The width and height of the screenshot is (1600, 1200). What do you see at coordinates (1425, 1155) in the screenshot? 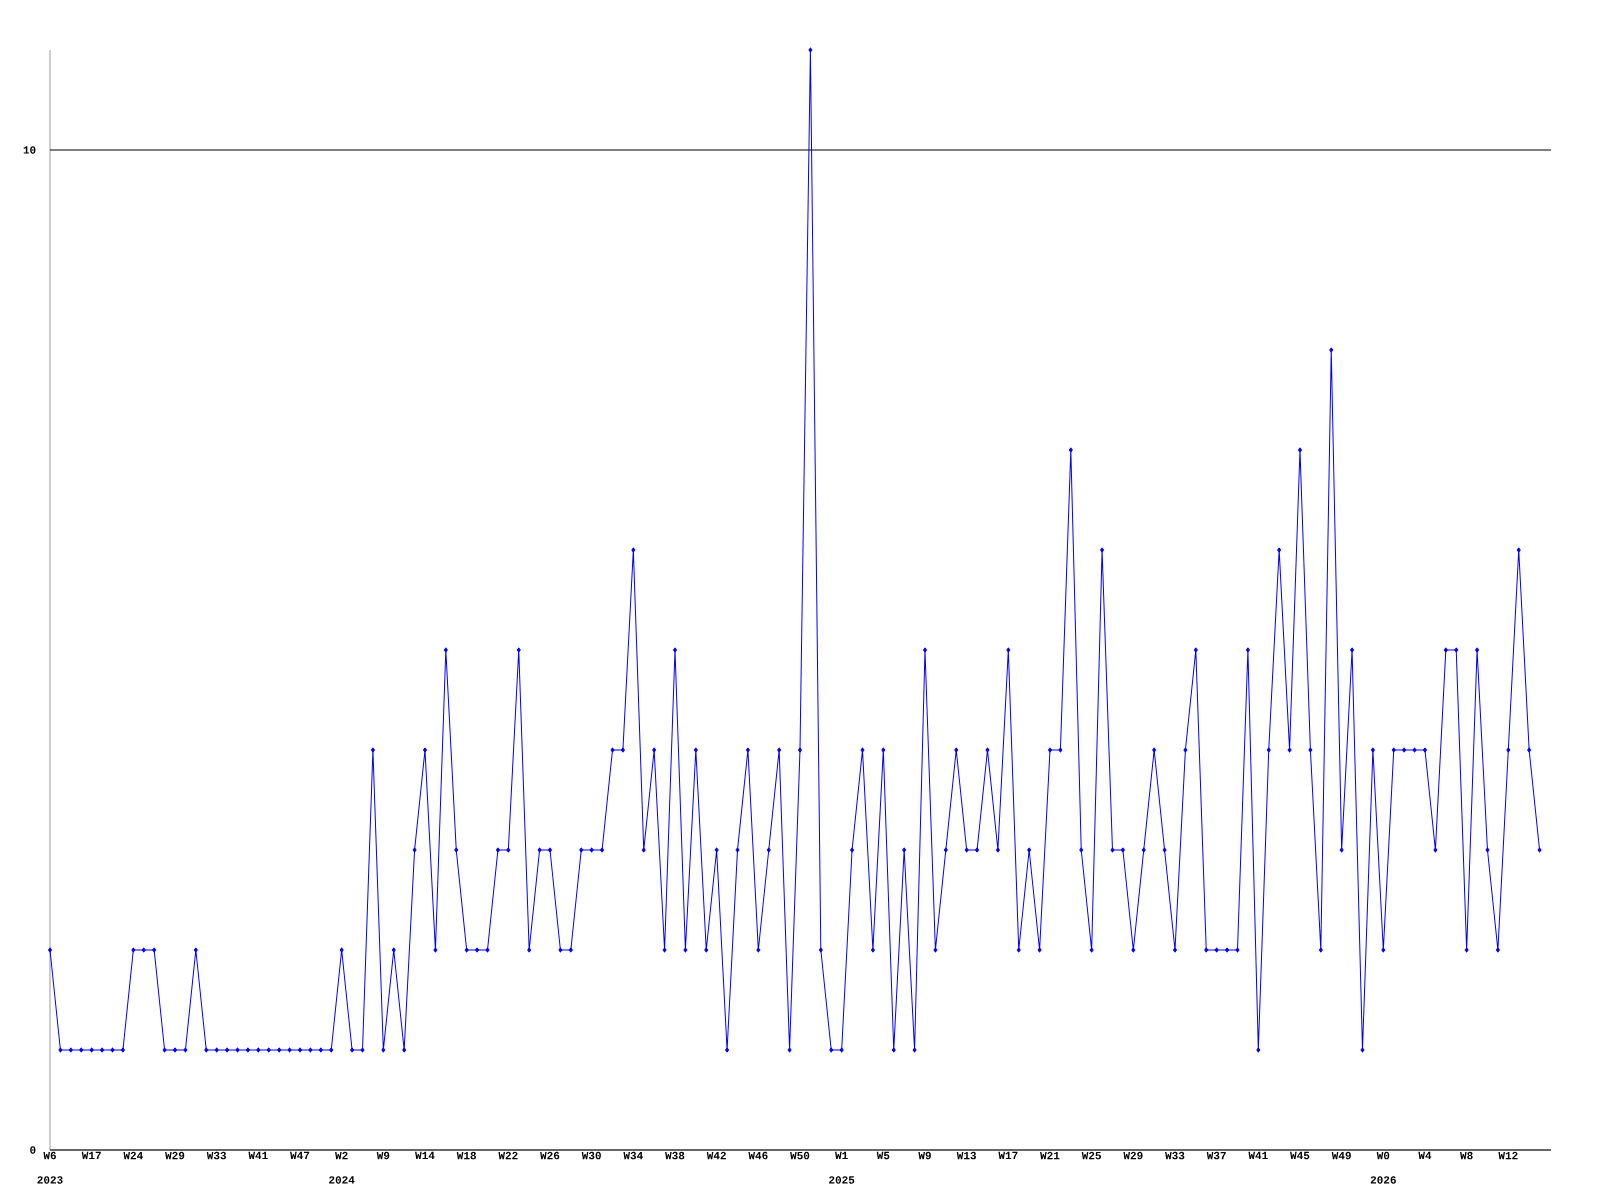
I see `x-tick-label: W4` at bounding box center [1425, 1155].